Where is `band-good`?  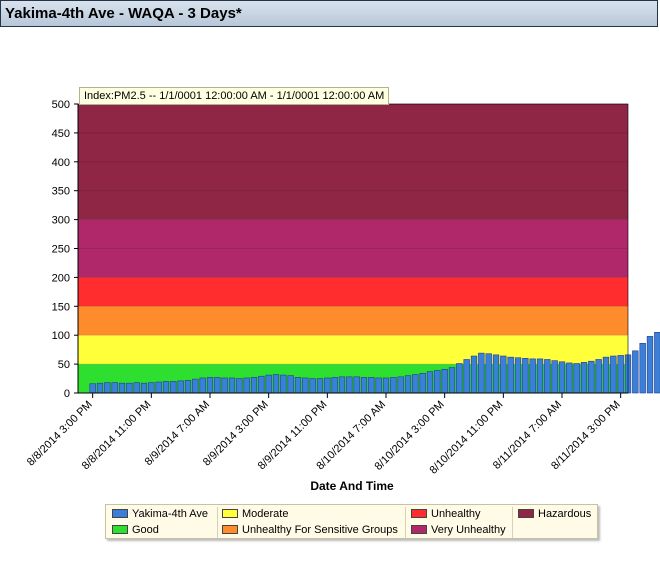
band-good is located at coordinates (353, 378).